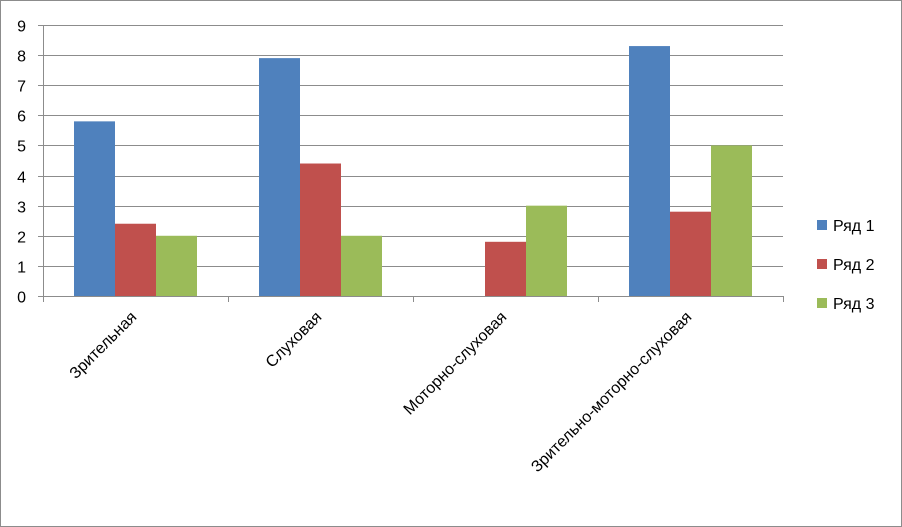  Describe the element at coordinates (21, 27) in the screenshot. I see `y-tick-label: 9` at that location.